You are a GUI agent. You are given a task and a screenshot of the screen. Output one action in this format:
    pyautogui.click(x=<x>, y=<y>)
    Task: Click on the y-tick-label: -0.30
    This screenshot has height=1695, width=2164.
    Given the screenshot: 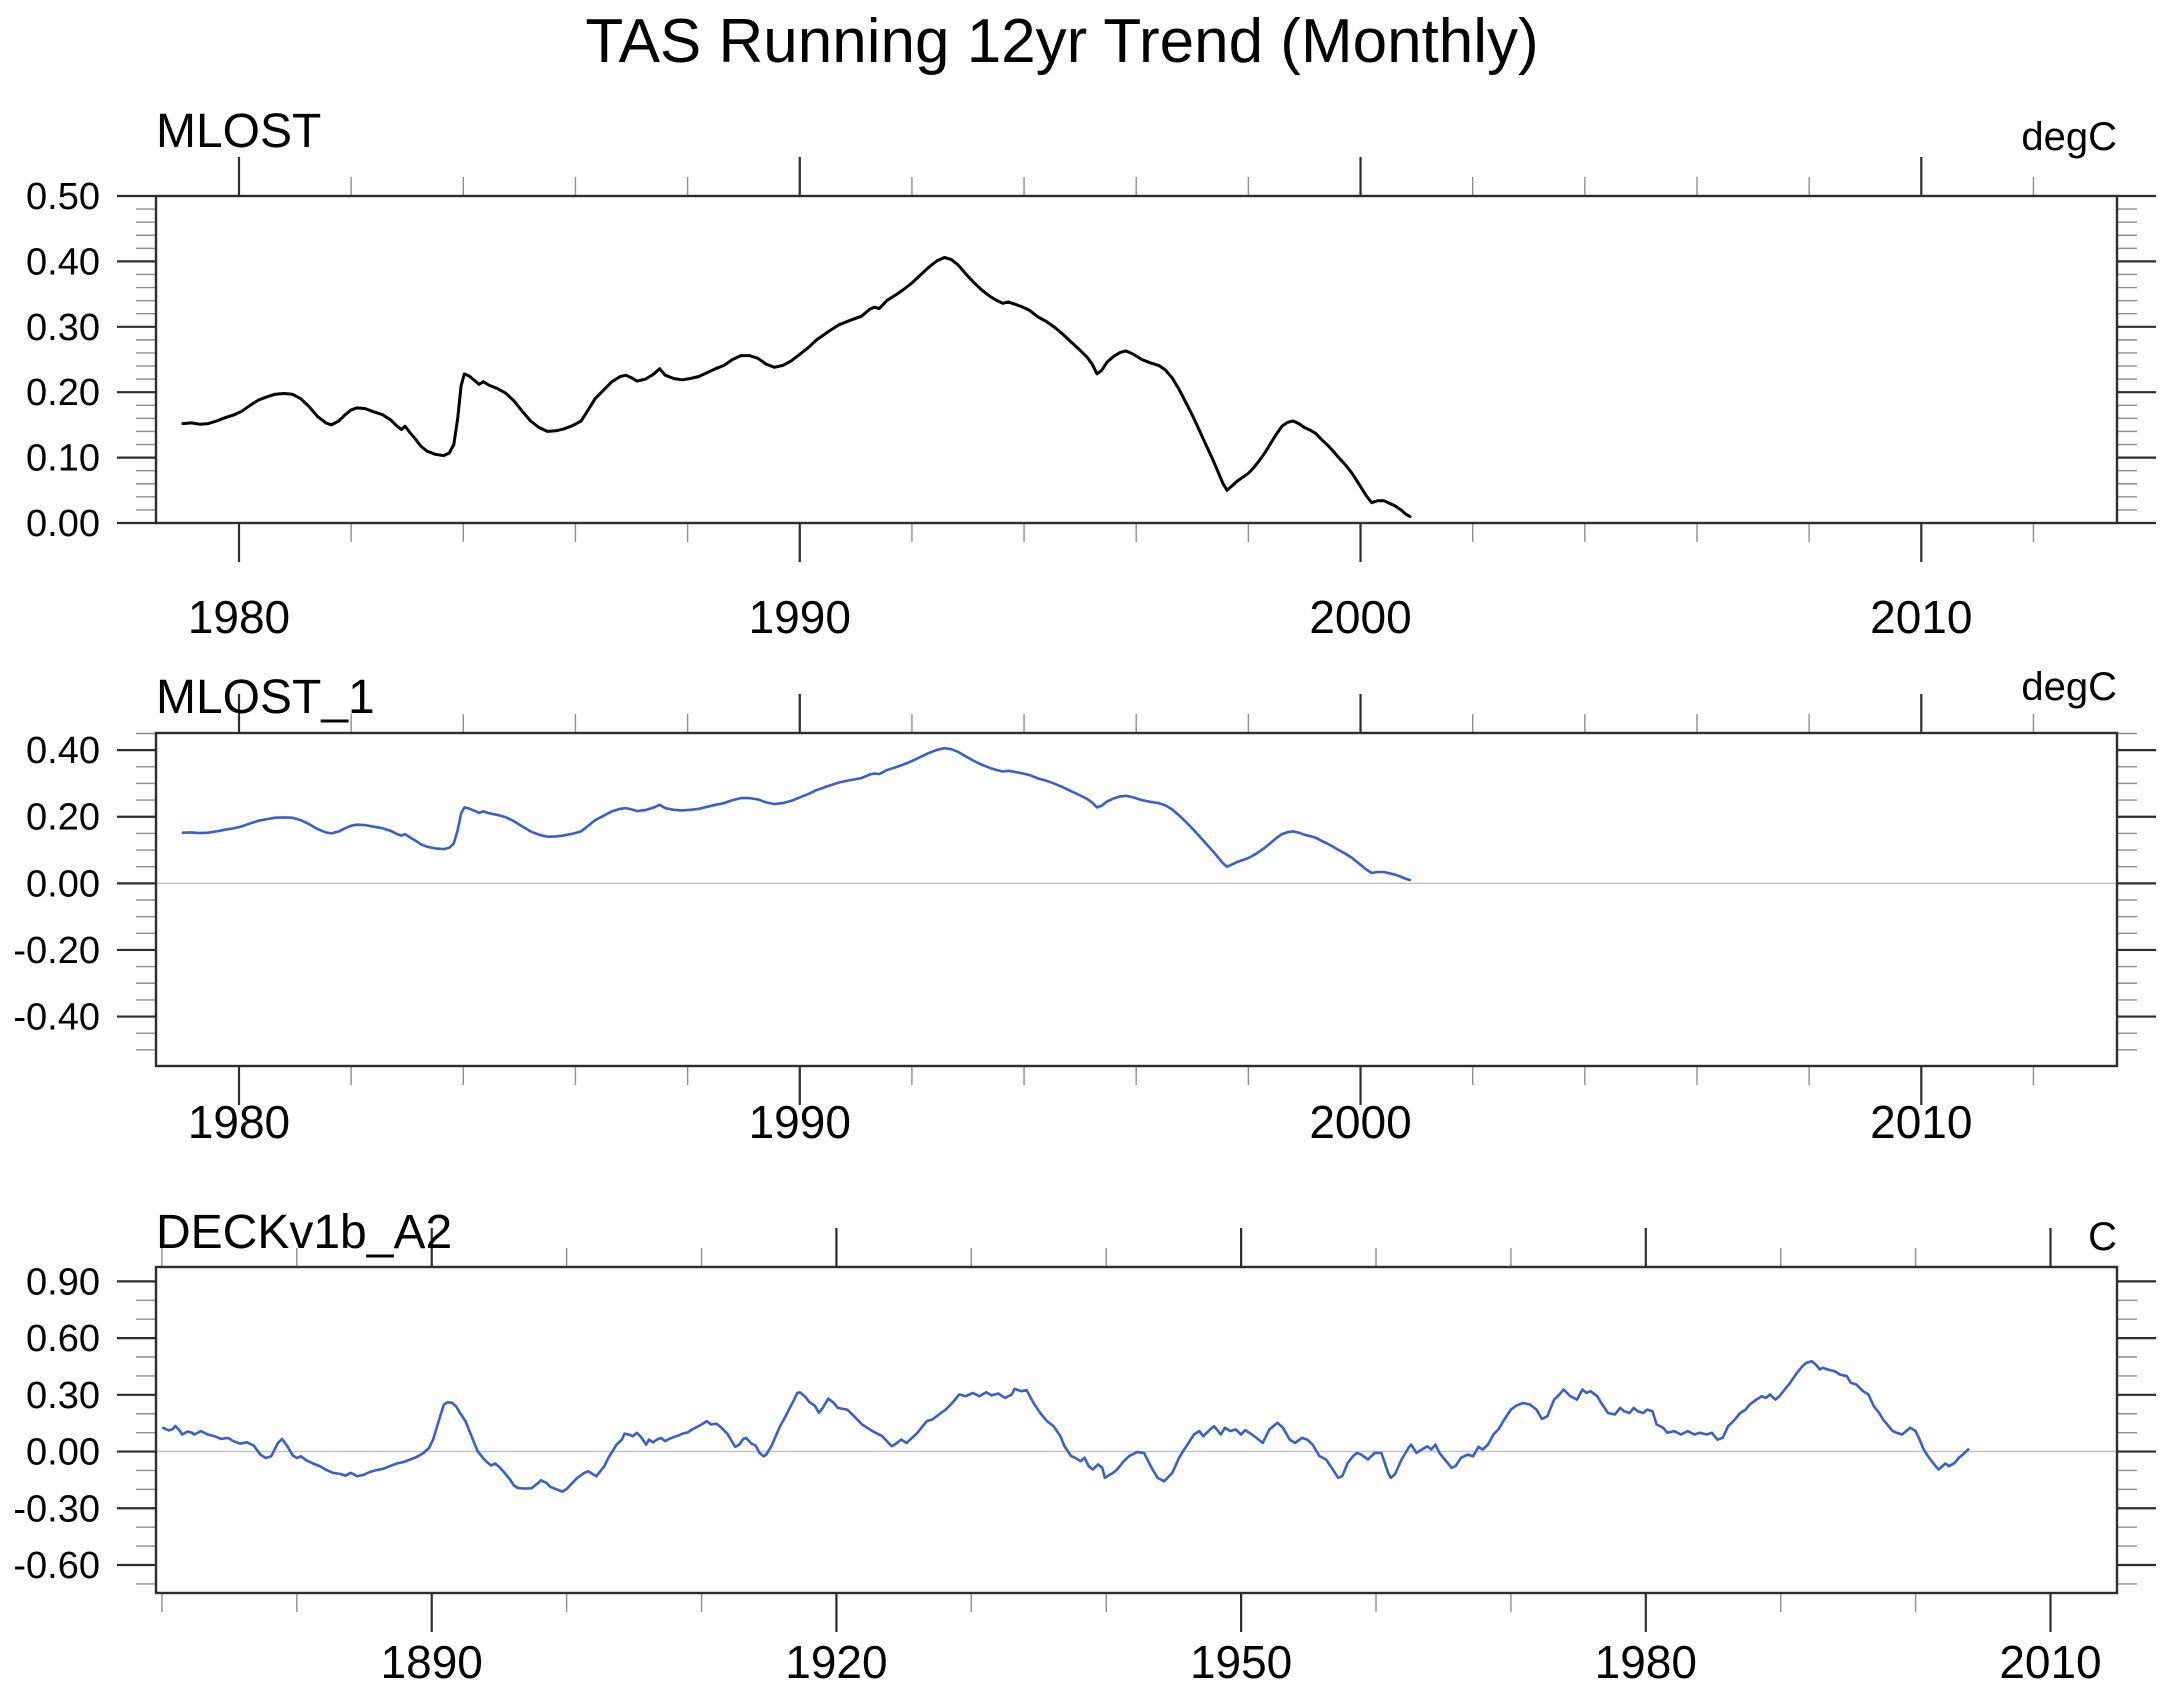 What is the action you would take?
    pyautogui.click(x=56, y=1509)
    